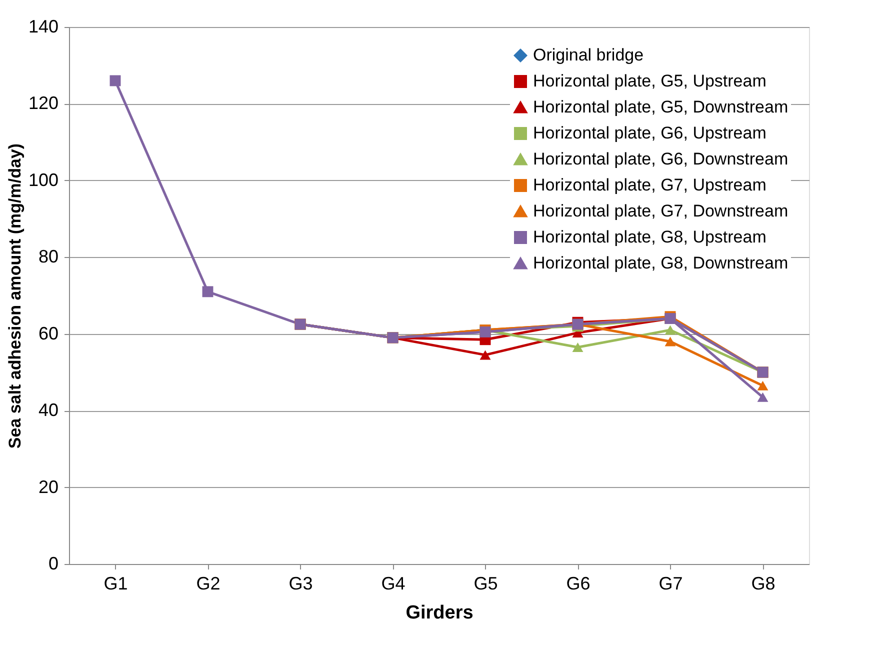 The image size is (874, 650). What do you see at coordinates (763, 584) in the screenshot?
I see `x-tick-label: G8` at bounding box center [763, 584].